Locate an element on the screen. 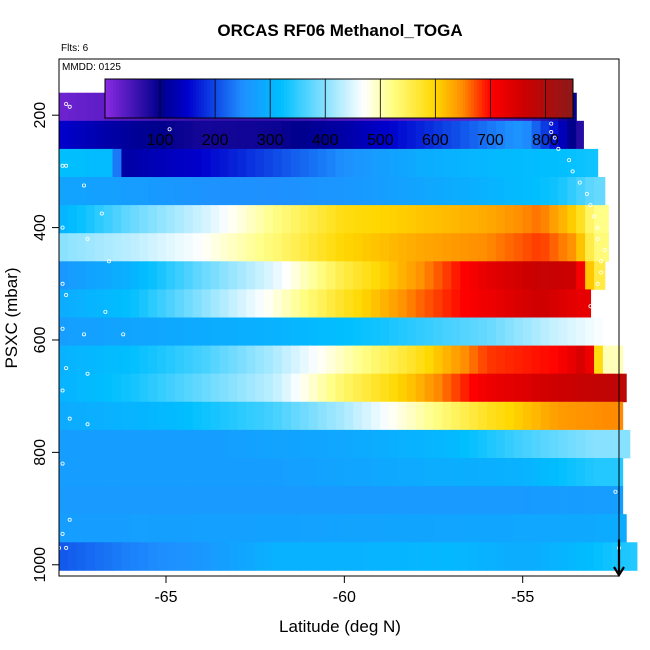  x-axis-label: Latitude (deg N) is located at coordinates (340, 626).